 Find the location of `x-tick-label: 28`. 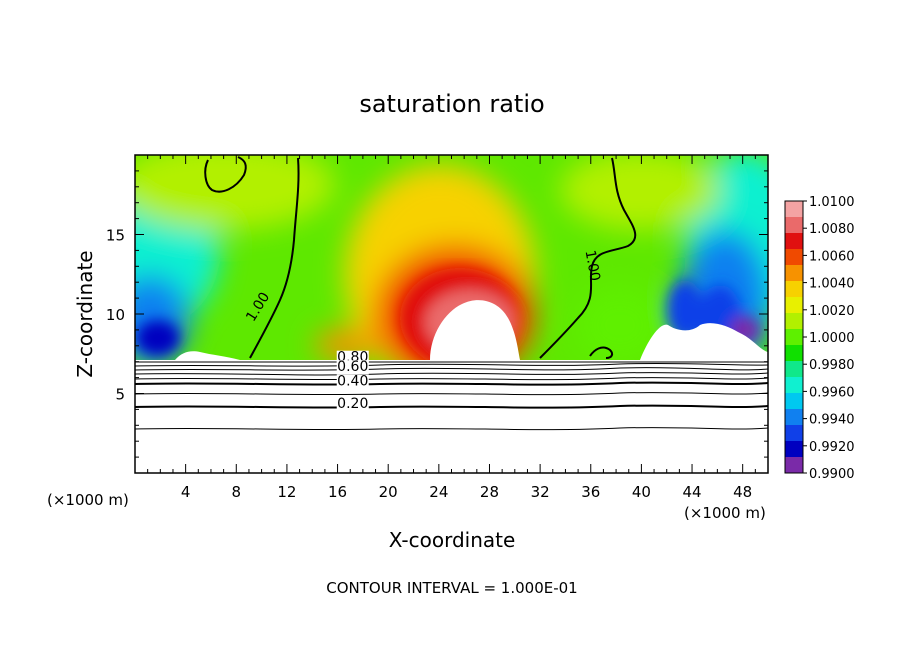

x-tick-label: 28 is located at coordinates (489, 492).